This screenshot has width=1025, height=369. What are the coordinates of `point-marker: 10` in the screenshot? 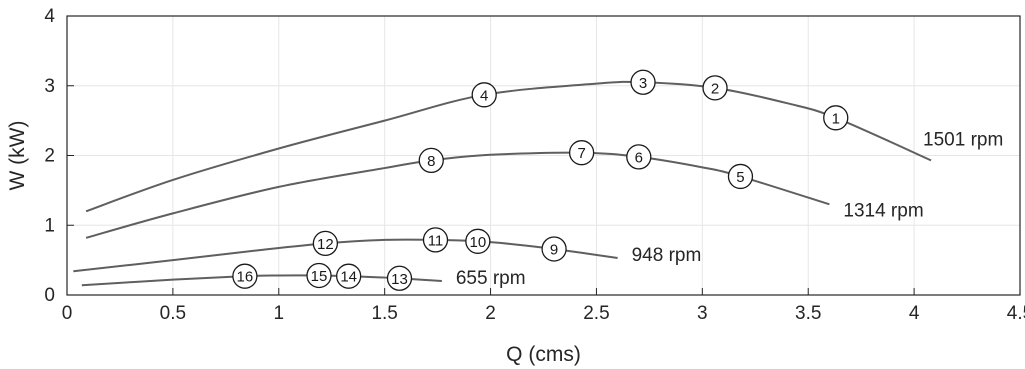 It's located at (478, 241).